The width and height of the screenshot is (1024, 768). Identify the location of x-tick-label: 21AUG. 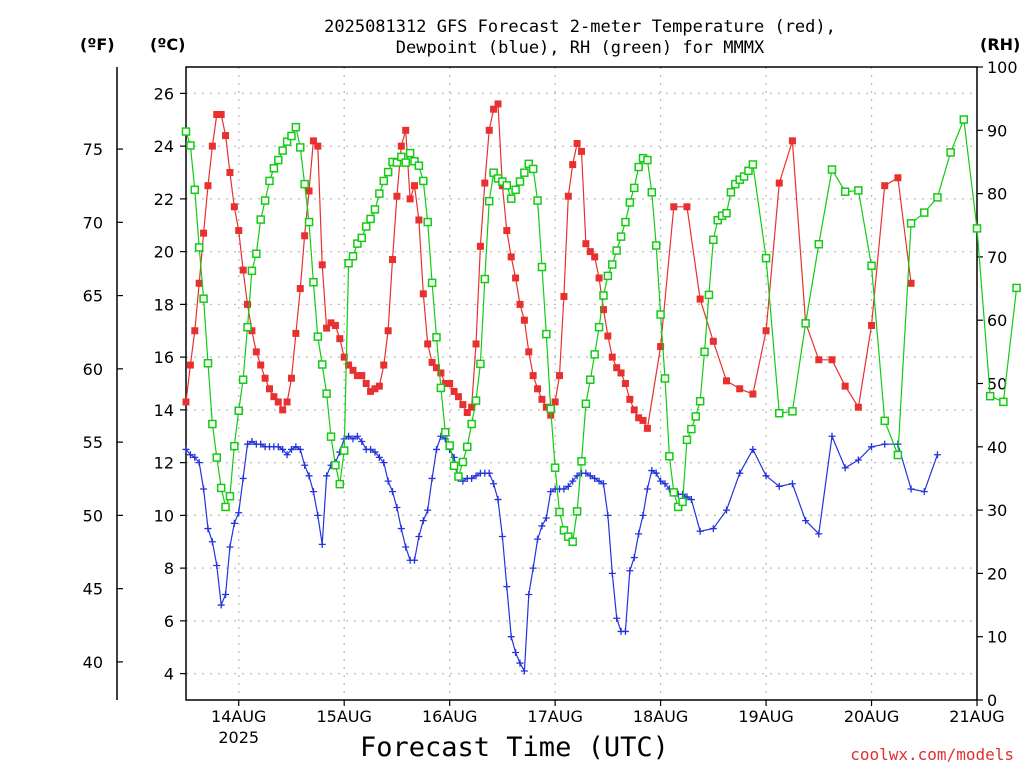
(976, 716).